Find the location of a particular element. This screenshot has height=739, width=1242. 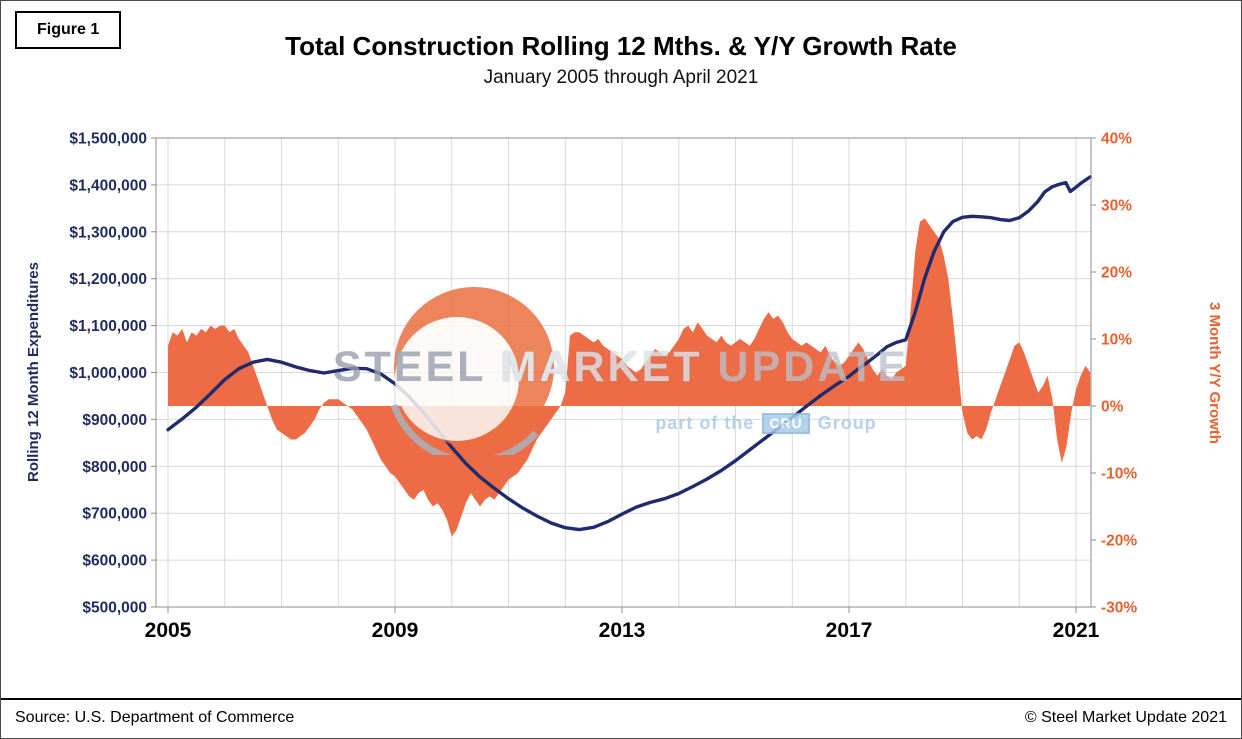

left-axis-tick-label: $1,300,000 is located at coordinates (108, 232).